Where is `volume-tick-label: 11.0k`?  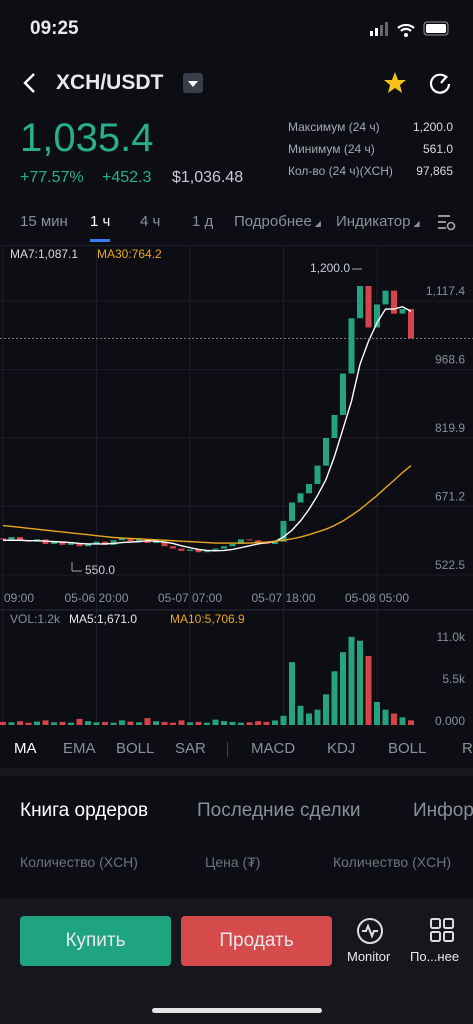 volume-tick-label: 11.0k is located at coordinates (451, 637).